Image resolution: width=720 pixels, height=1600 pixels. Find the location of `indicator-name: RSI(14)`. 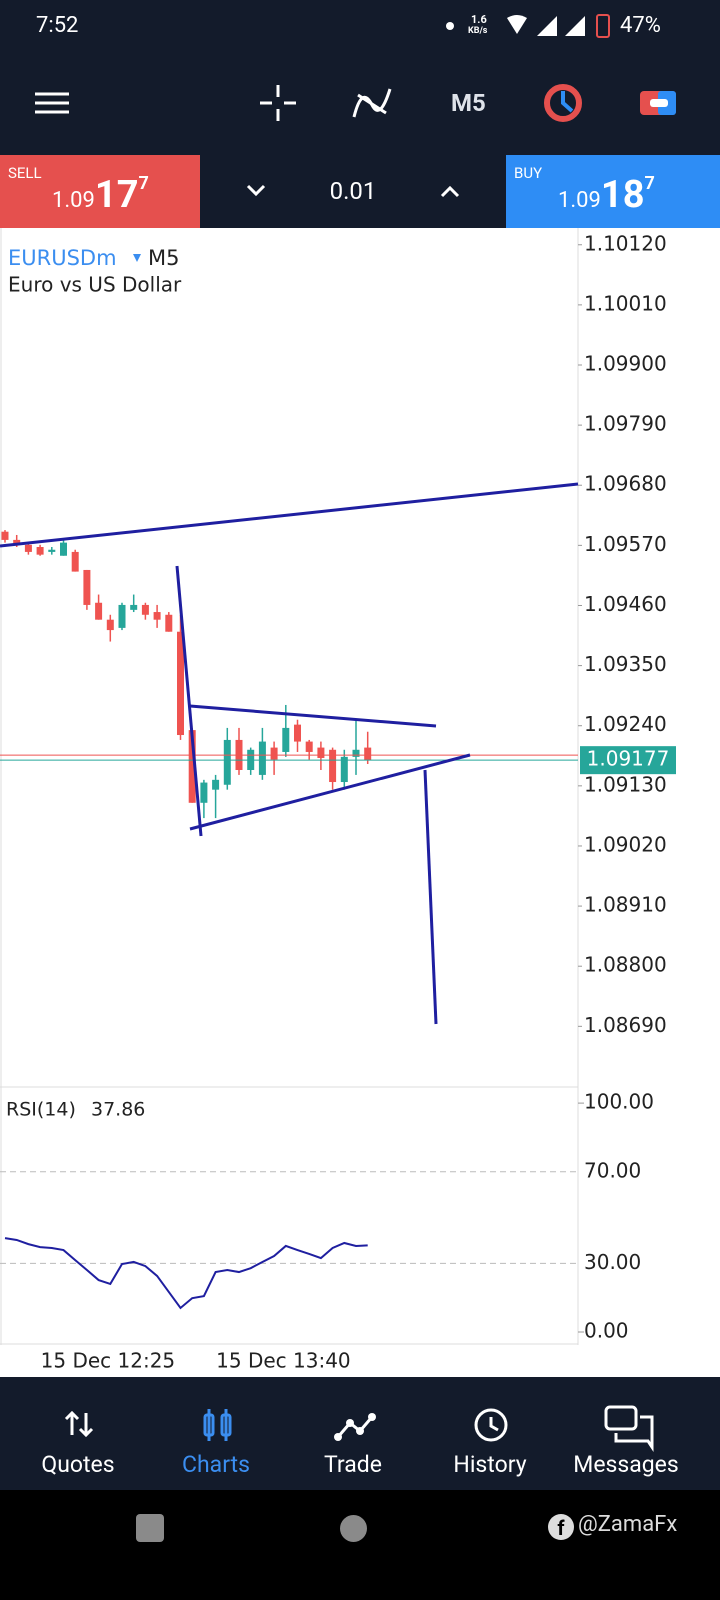

indicator-name: RSI(14) is located at coordinates (41, 1110).